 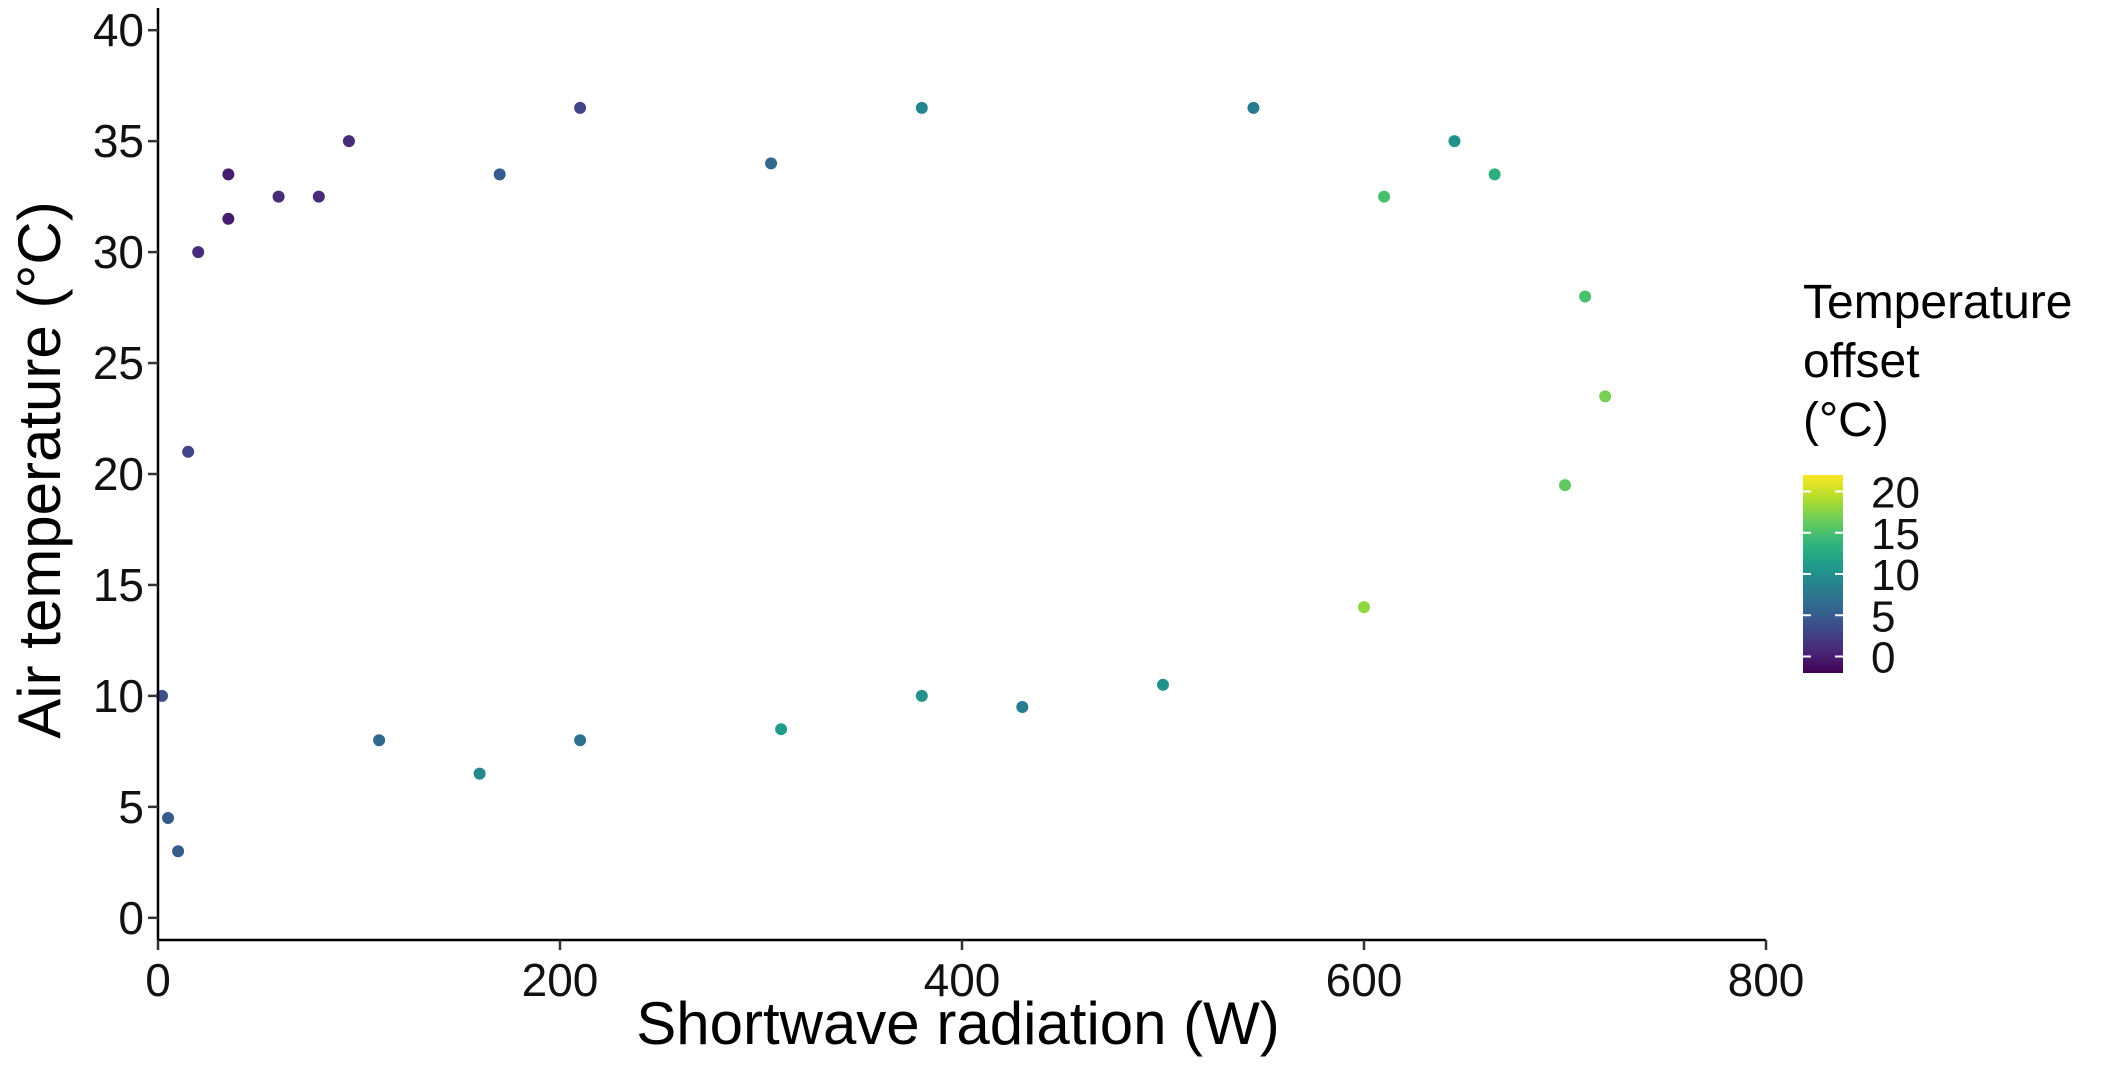 What do you see at coordinates (118, 474) in the screenshot?
I see `y-tick-label: 20` at bounding box center [118, 474].